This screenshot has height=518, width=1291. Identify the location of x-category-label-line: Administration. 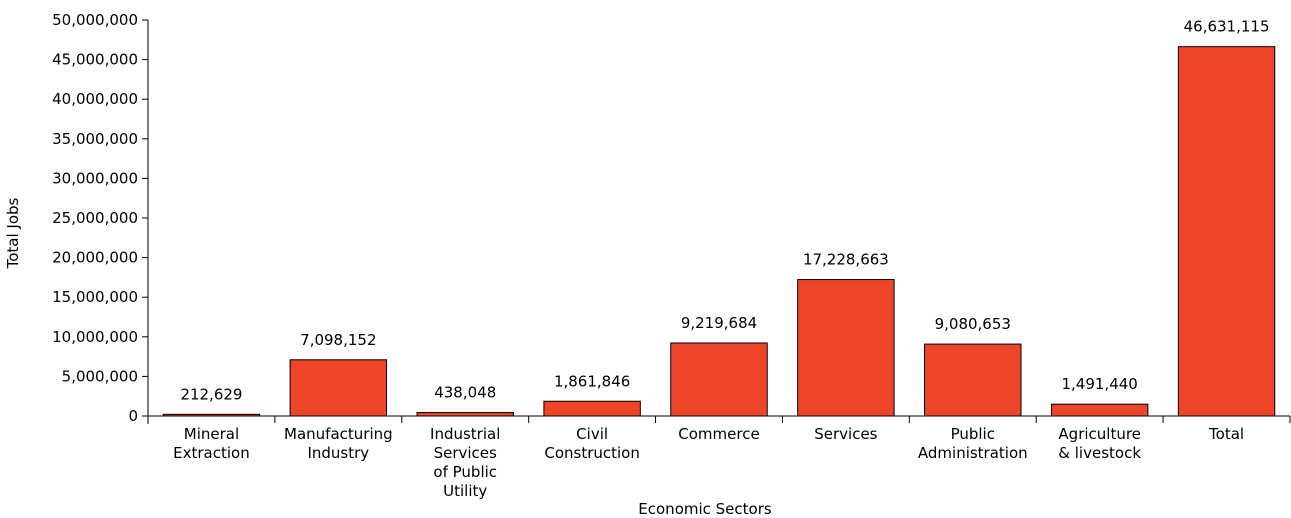
(973, 453).